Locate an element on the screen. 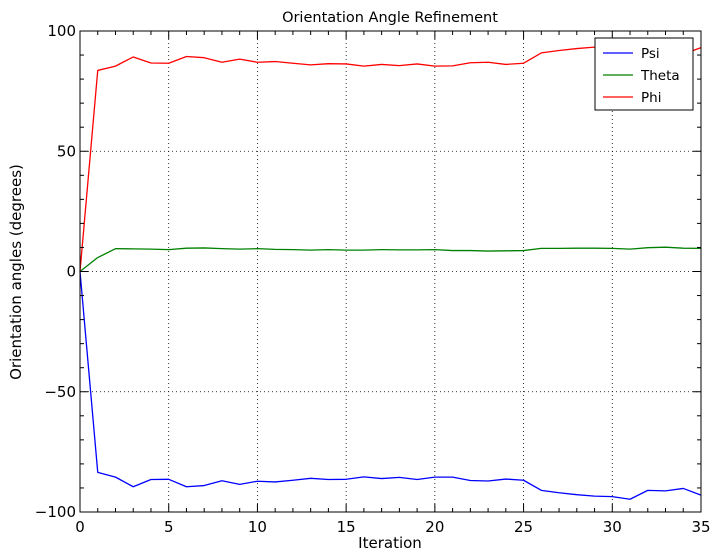  series-line-theta is located at coordinates (390, 259).